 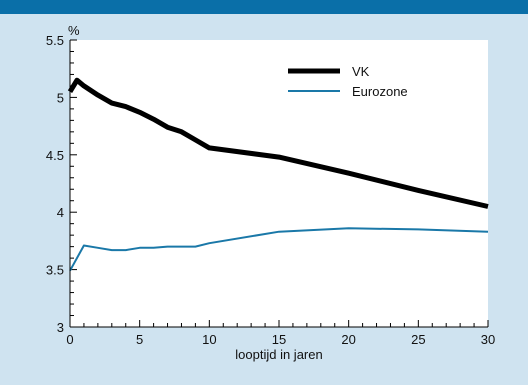 What do you see at coordinates (60, 327) in the screenshot?
I see `y-tick-label: 3` at bounding box center [60, 327].